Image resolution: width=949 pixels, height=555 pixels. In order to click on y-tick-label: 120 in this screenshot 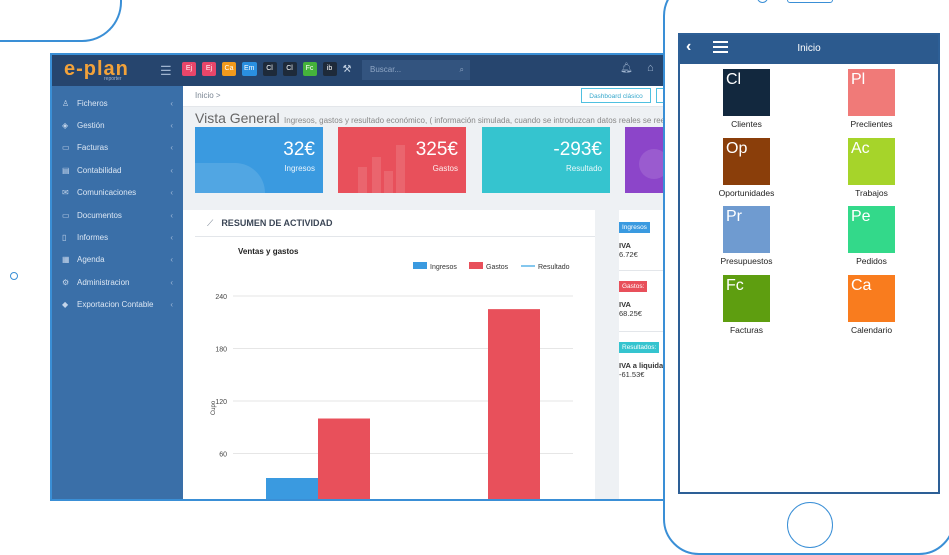, I will do `click(221, 402)`.